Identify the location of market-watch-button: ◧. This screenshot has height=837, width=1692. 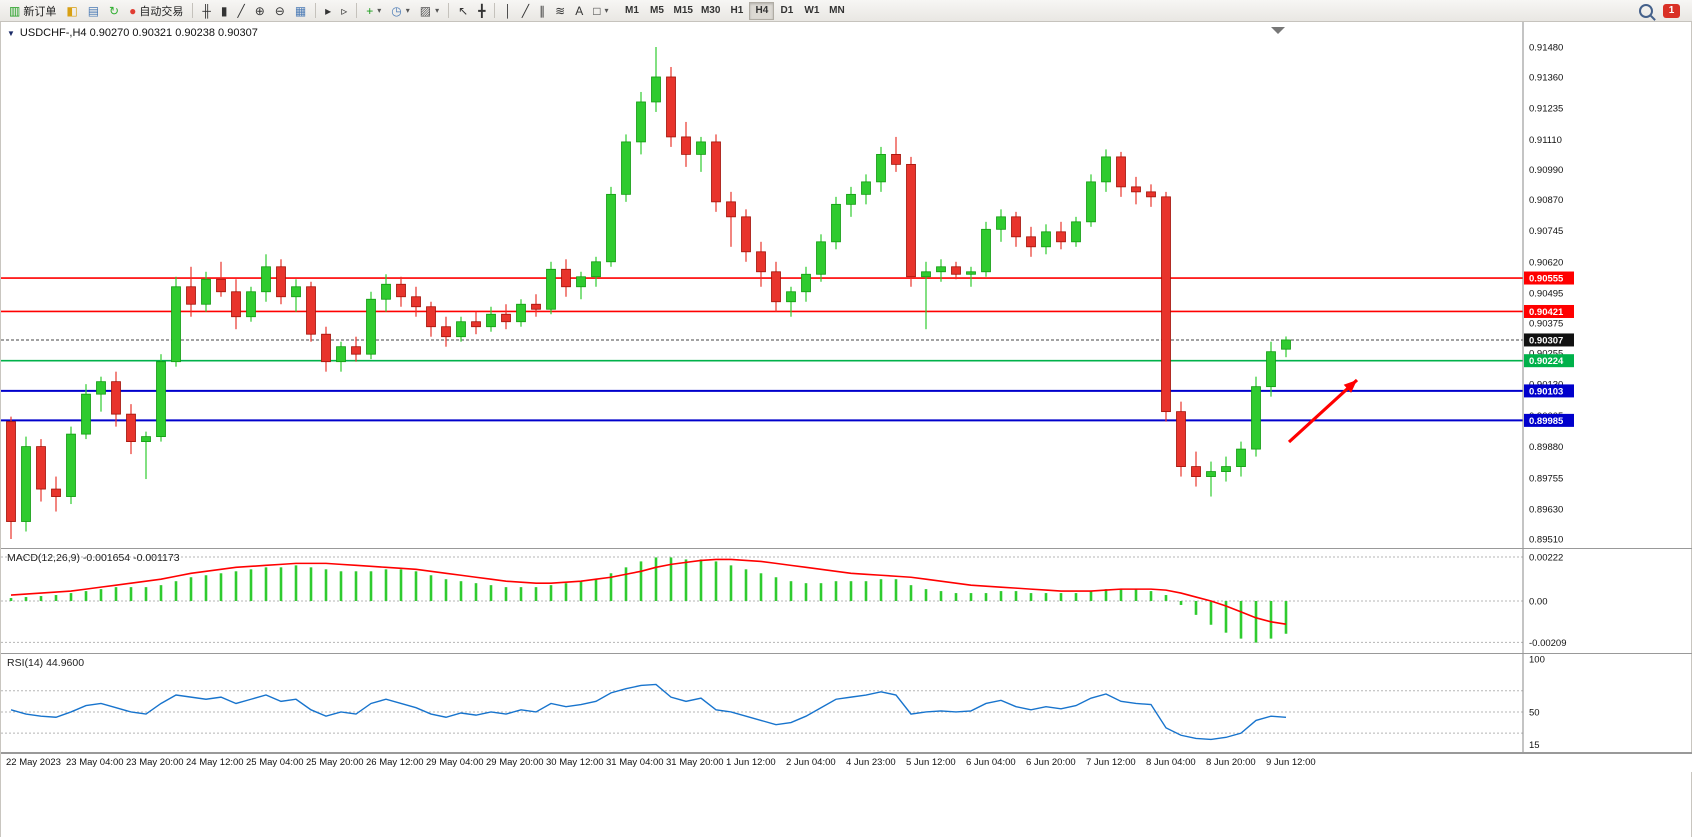
(71, 10).